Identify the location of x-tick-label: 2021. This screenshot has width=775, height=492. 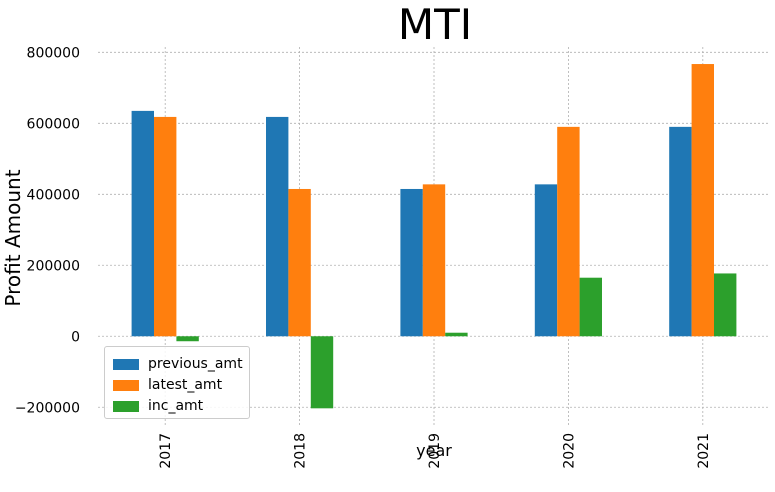
(704, 451).